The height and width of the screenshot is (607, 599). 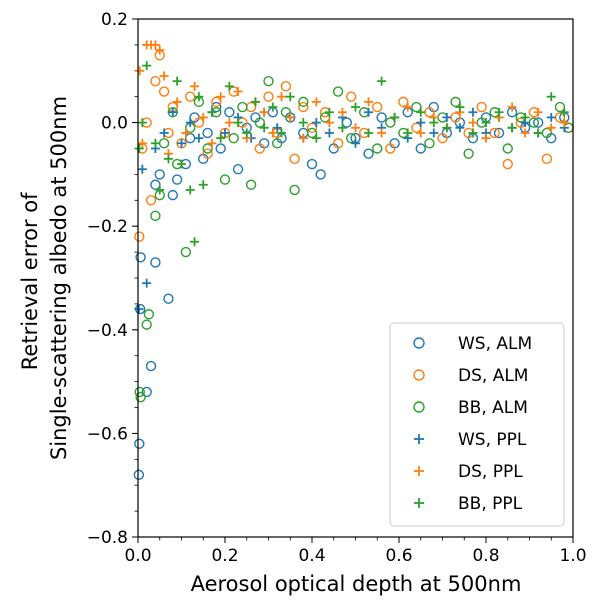 What do you see at coordinates (495, 344) in the screenshot?
I see `legend-label-ws-alm: WS, ALM` at bounding box center [495, 344].